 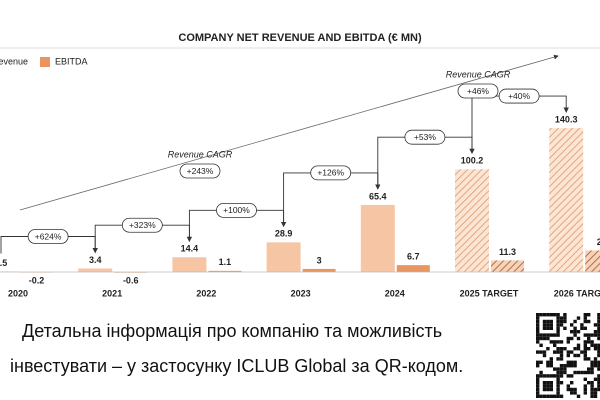 I want to click on value-label: 65.4, so click(x=378, y=196).